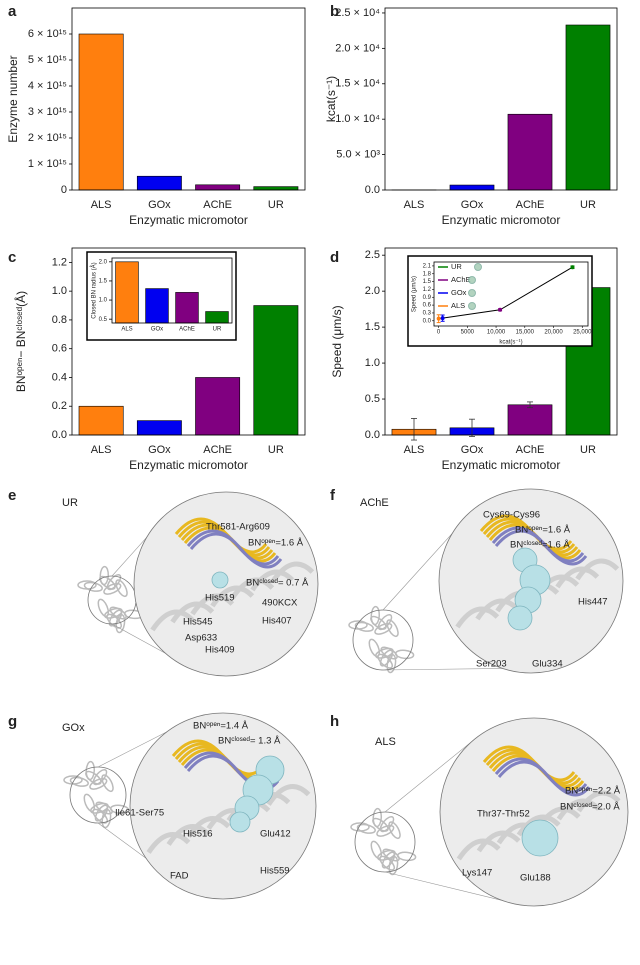 The width and height of the screenshot is (640, 965). Describe the element at coordinates (461, 279) in the screenshot. I see `legend-label: AChE` at that location.